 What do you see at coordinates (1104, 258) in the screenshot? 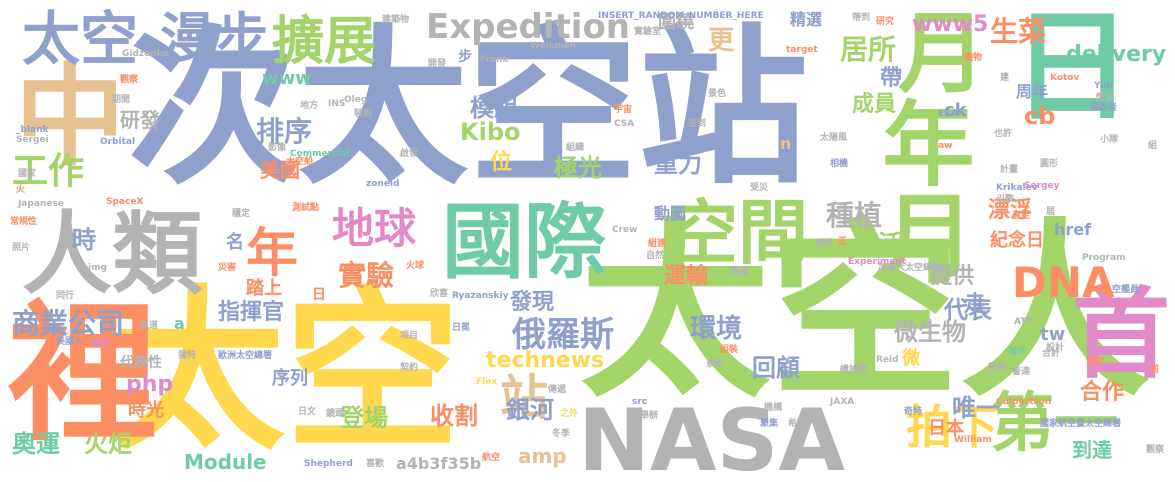
I see `word: Program` at bounding box center [1104, 258].